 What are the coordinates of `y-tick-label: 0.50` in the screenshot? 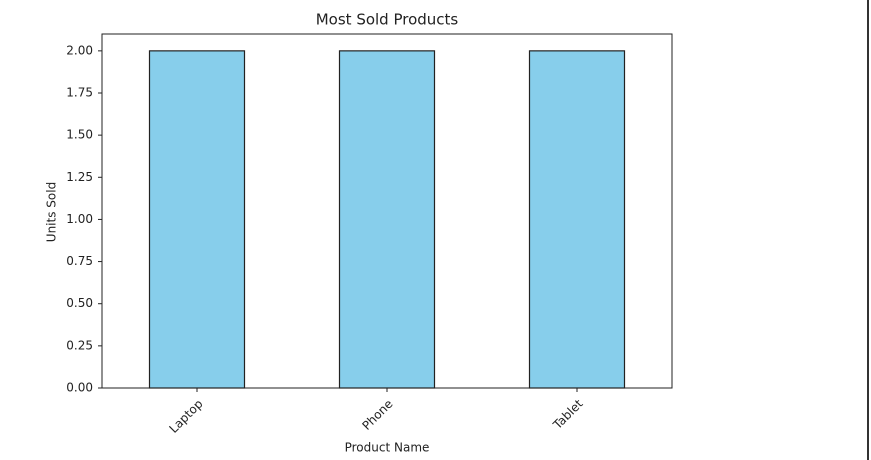 It's located at (79, 303).